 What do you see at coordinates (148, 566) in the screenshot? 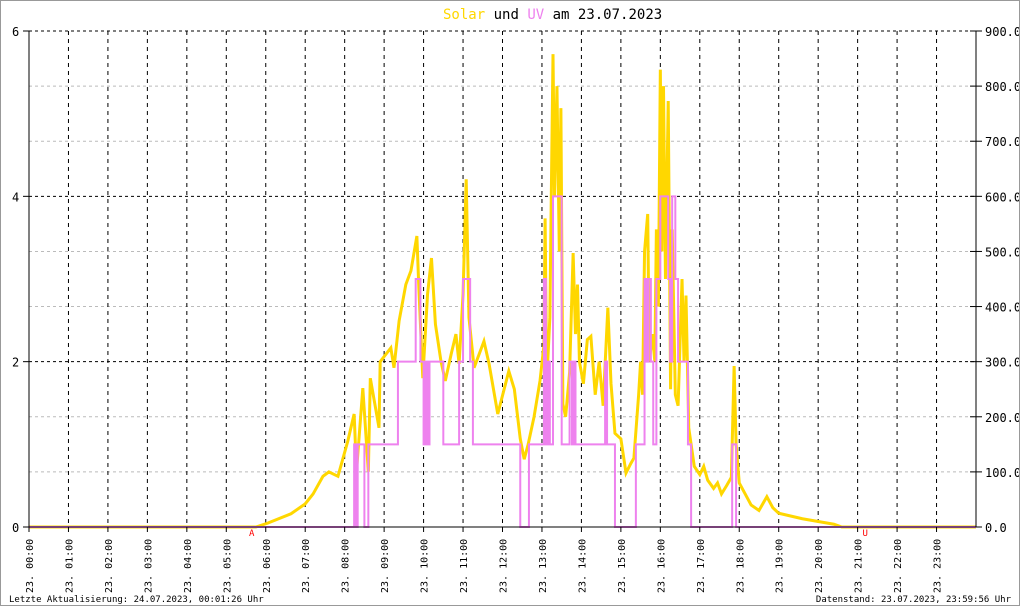
I see `x-tick-label: 23. 03:00` at bounding box center [148, 566].